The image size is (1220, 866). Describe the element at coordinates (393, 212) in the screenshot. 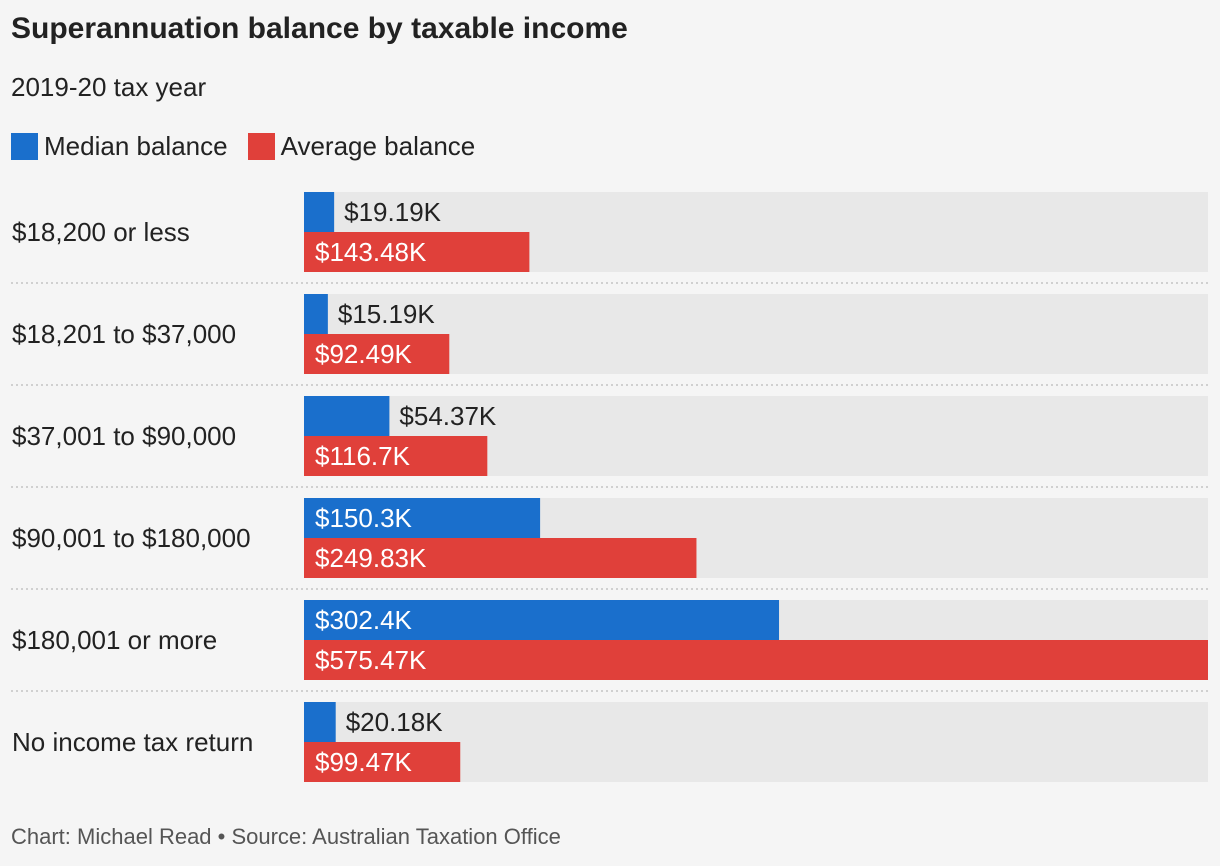

I see `data-label-median: $19.19K` at that location.